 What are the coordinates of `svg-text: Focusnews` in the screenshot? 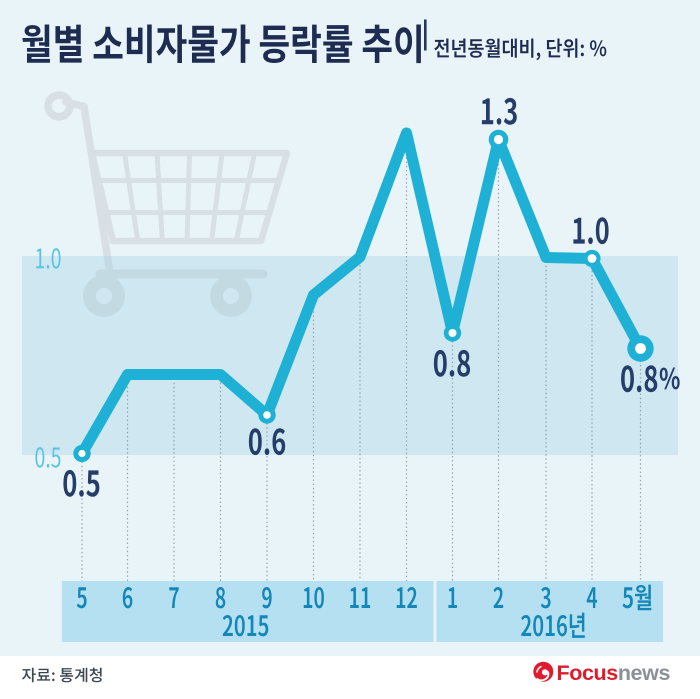 It's located at (614, 673).